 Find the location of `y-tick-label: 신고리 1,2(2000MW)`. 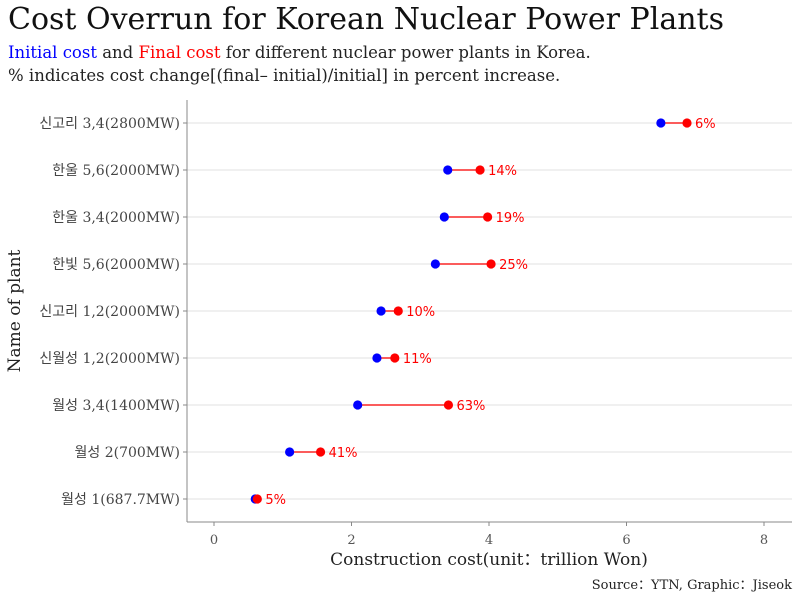

y-tick-label: 신고리 1,2(2000MW) is located at coordinates (109, 312).